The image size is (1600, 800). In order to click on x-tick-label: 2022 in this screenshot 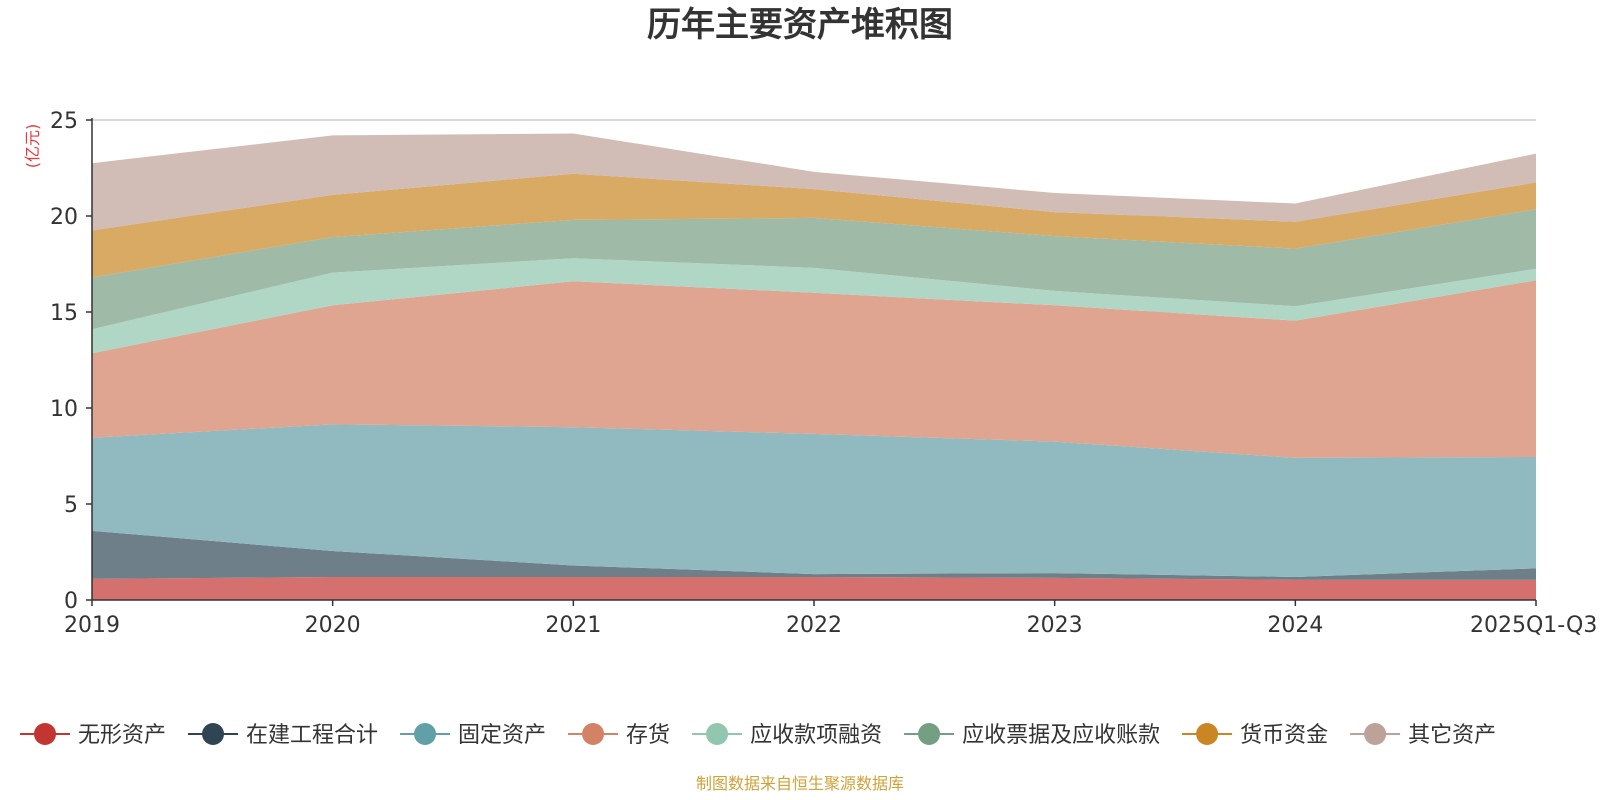, I will do `click(814, 625)`.